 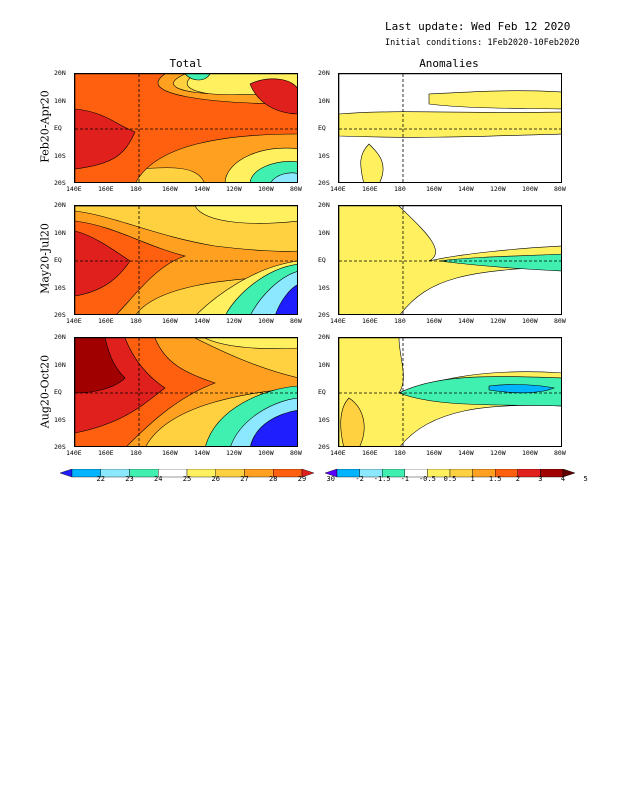 I want to click on colorbar-label: 3, so click(x=540, y=479).